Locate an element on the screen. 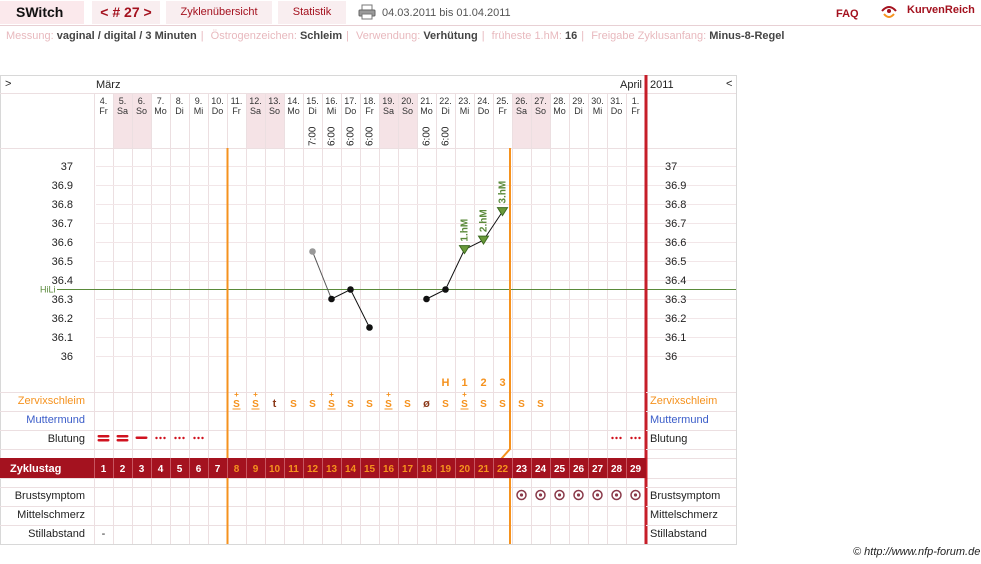 This screenshot has height=564, width=981. y-tick-label-right: 36.5 is located at coordinates (675, 262).